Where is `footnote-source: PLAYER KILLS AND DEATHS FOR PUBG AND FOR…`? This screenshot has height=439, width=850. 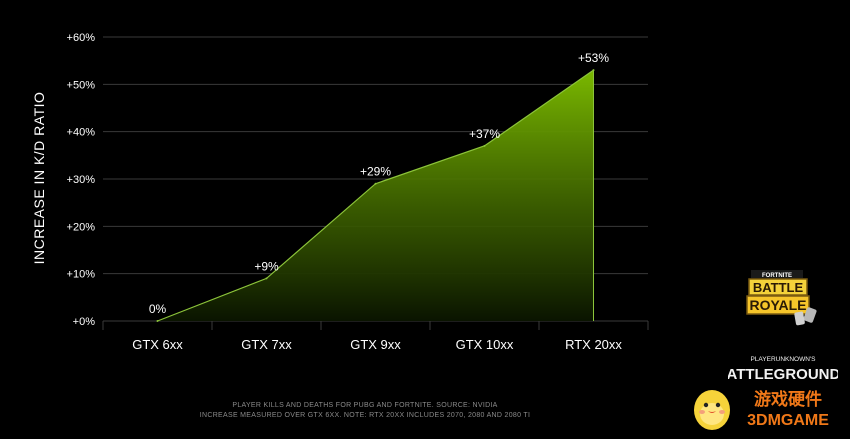 footnote-source: PLAYER KILLS AND DEATHS FOR PUBG AND FOR… is located at coordinates (365, 405).